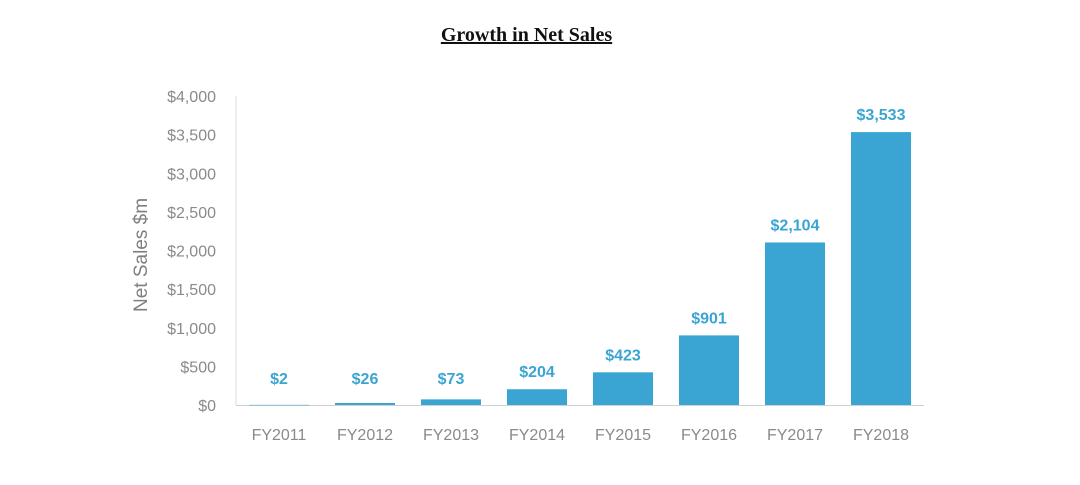 Image resolution: width=1080 pixels, height=485 pixels. What do you see at coordinates (207, 406) in the screenshot?
I see `y-tick-label: $0` at bounding box center [207, 406].